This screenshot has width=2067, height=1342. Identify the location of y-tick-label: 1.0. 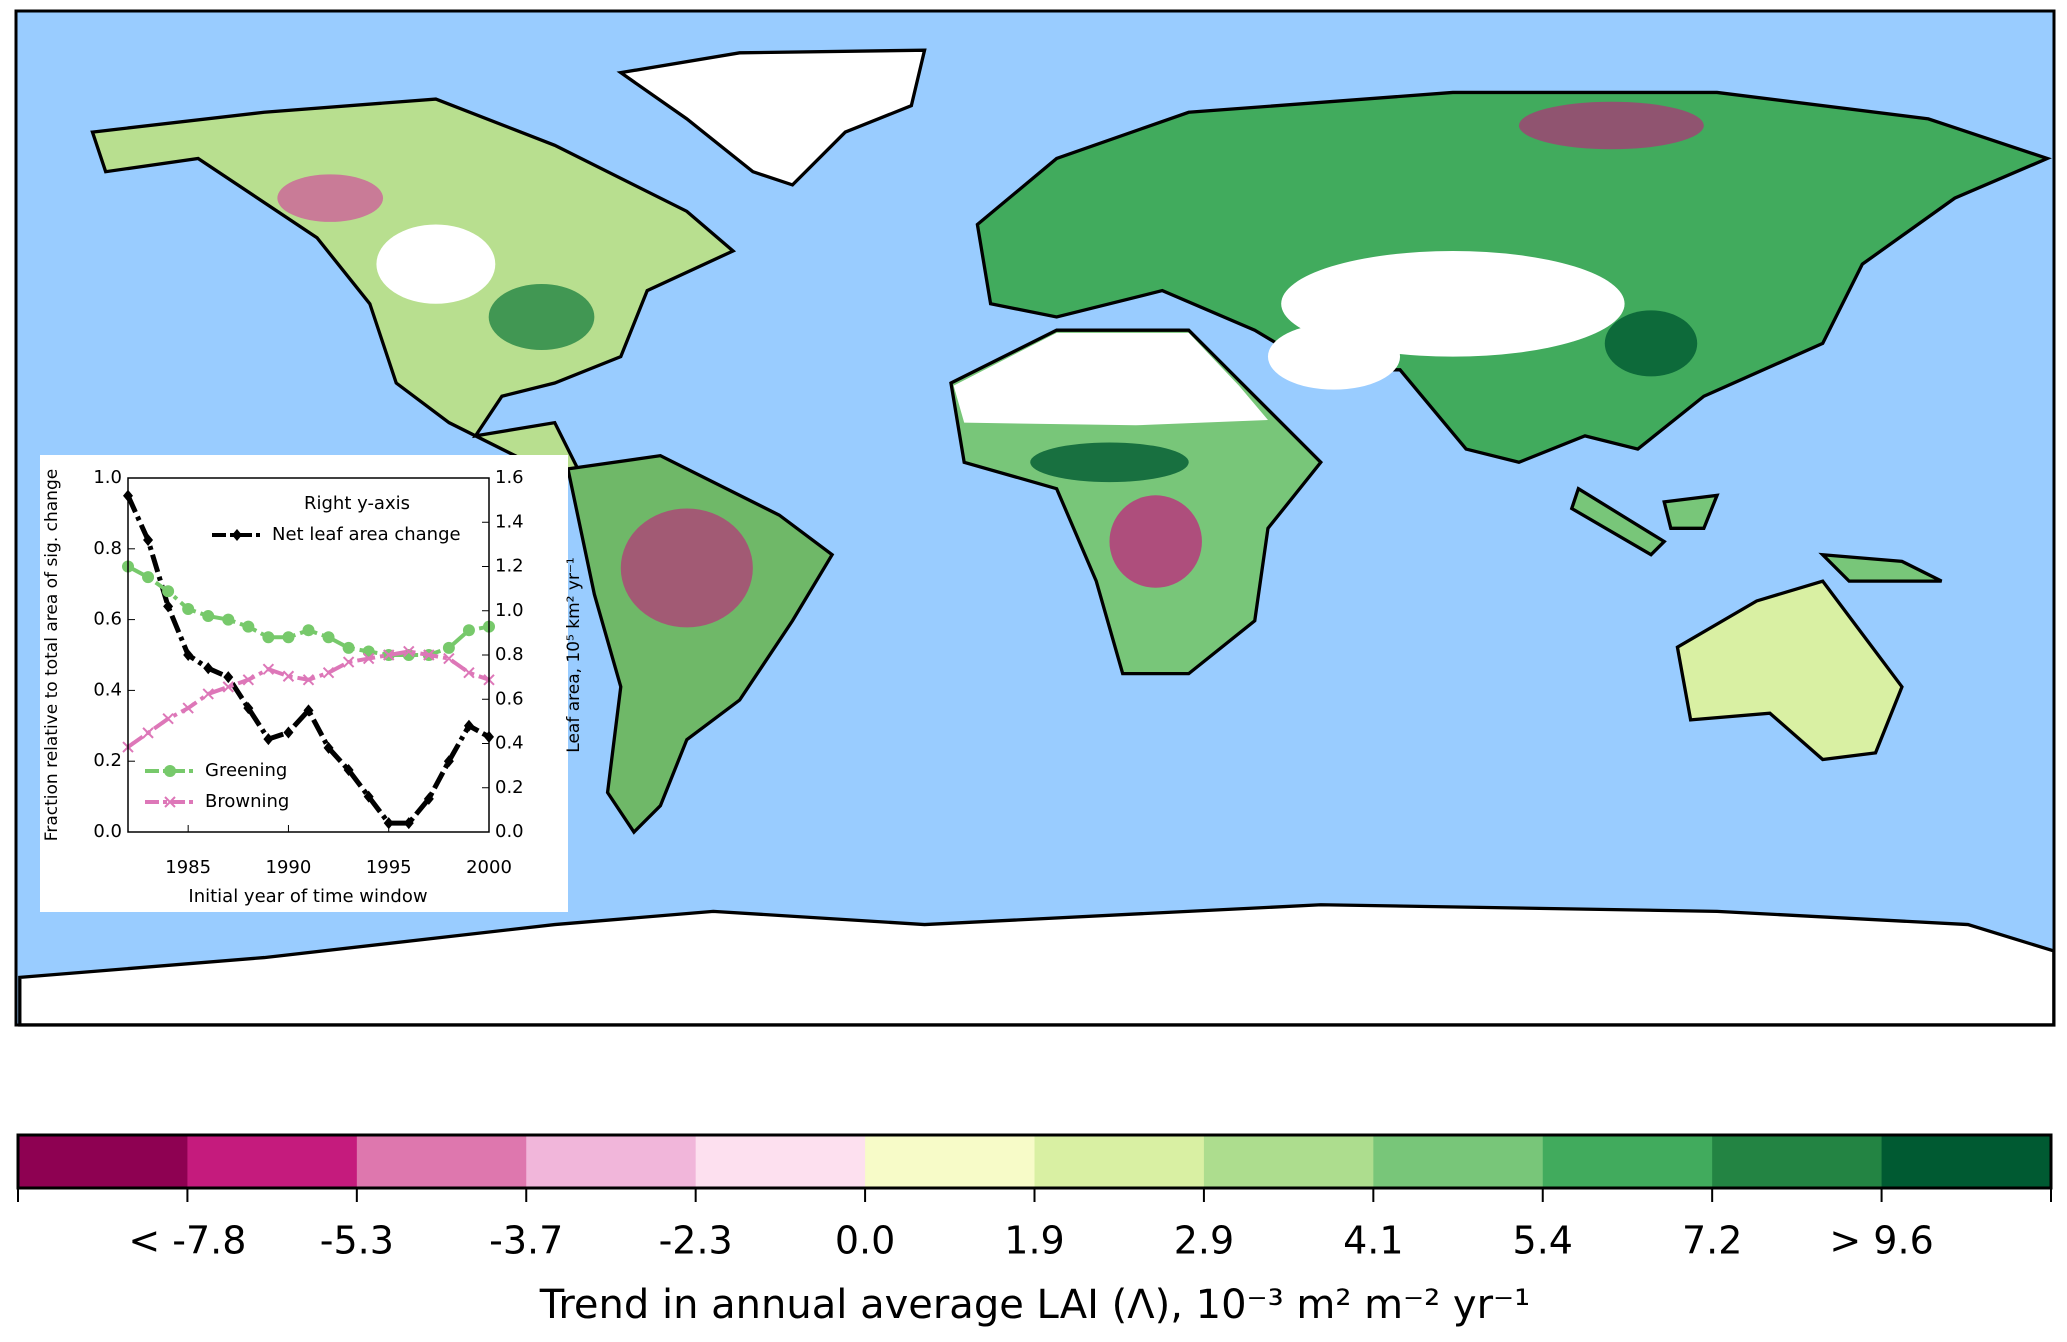
(107, 477).